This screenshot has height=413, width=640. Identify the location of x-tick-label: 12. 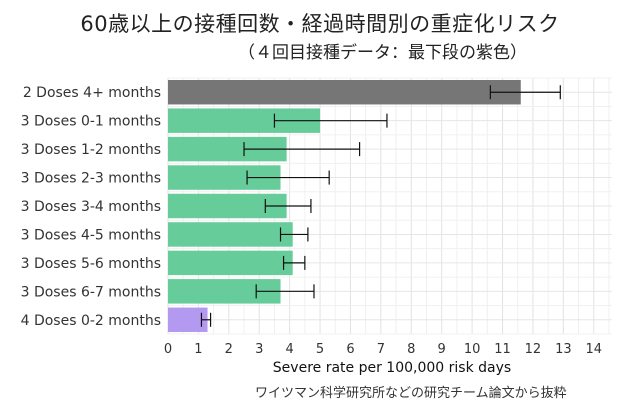
(533, 349).